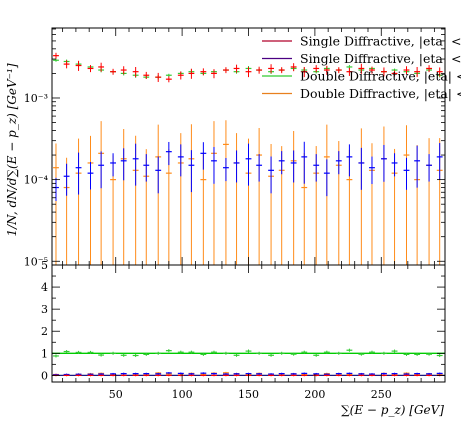 This screenshot has width=461, height=422. What do you see at coordinates (248, 362) in the screenshot?
I see `ratio-panel-marks` at bounding box center [248, 362].